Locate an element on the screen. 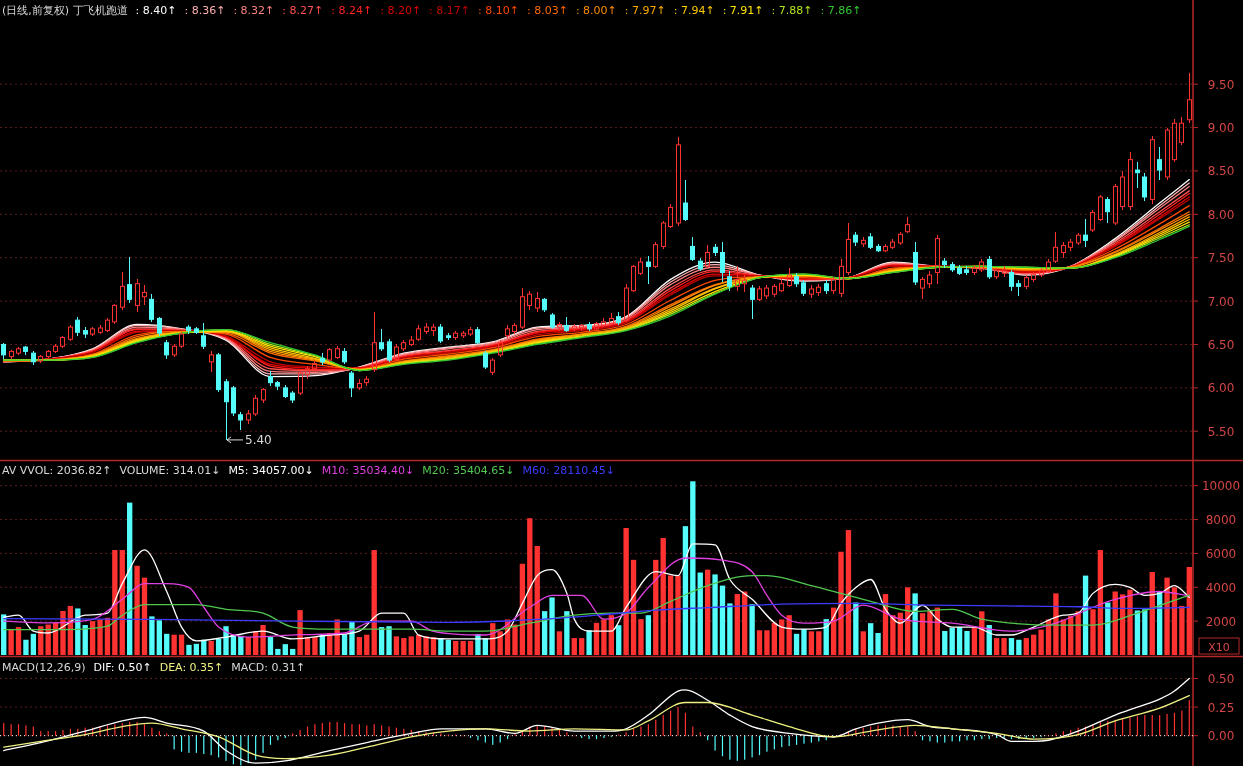 The height and width of the screenshot is (766, 1243). y-axis-title: X10 is located at coordinates (1219, 647).